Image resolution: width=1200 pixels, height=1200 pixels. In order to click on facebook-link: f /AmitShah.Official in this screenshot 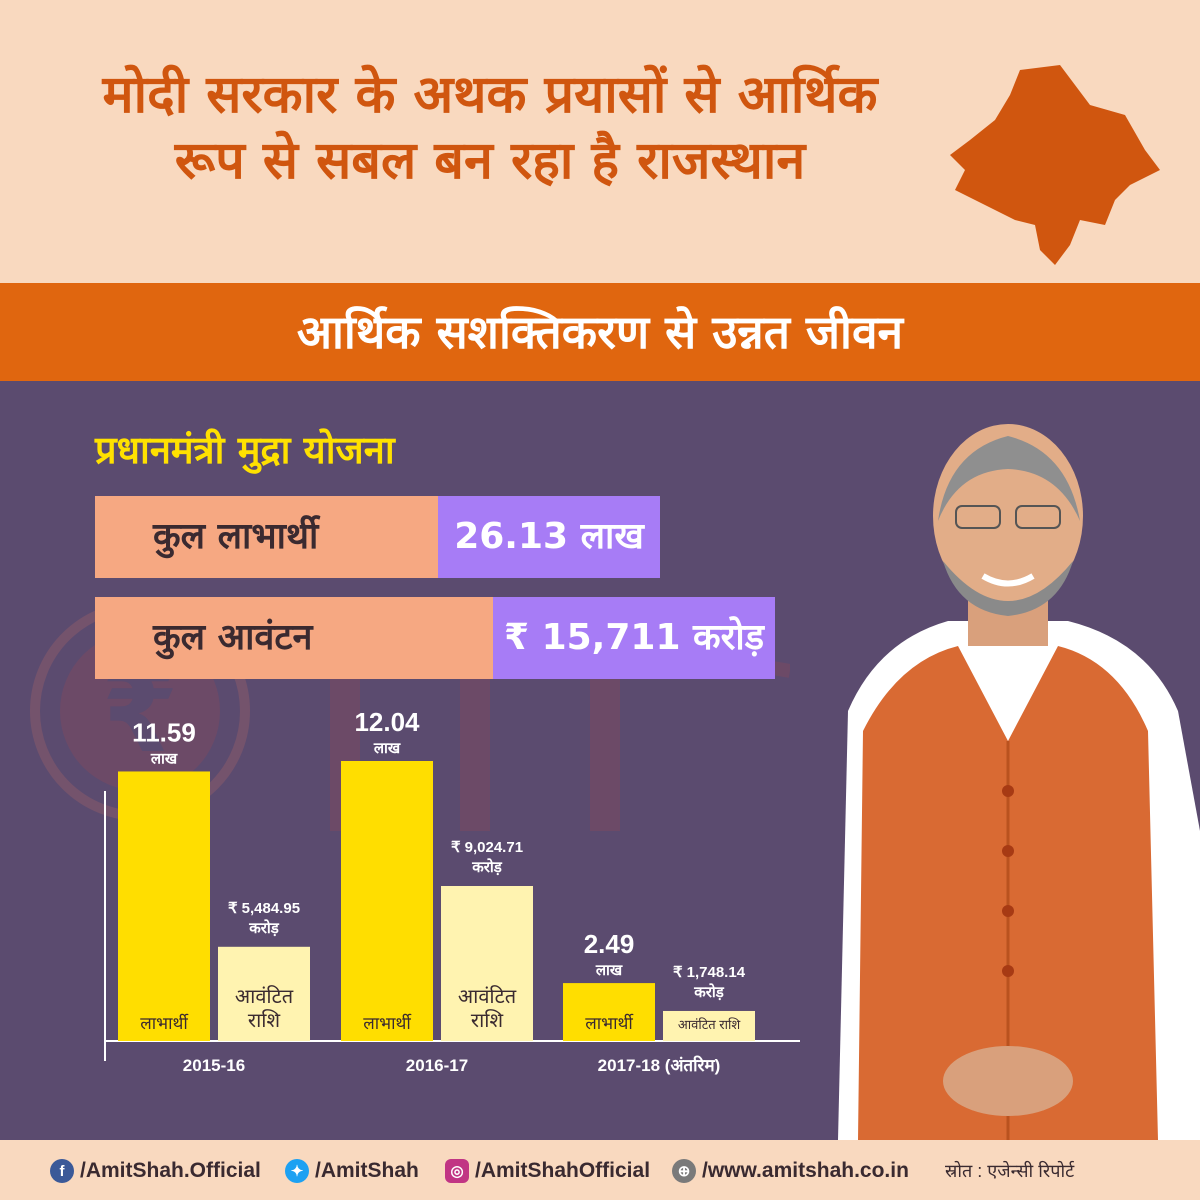, I will do `click(155, 1171)`.